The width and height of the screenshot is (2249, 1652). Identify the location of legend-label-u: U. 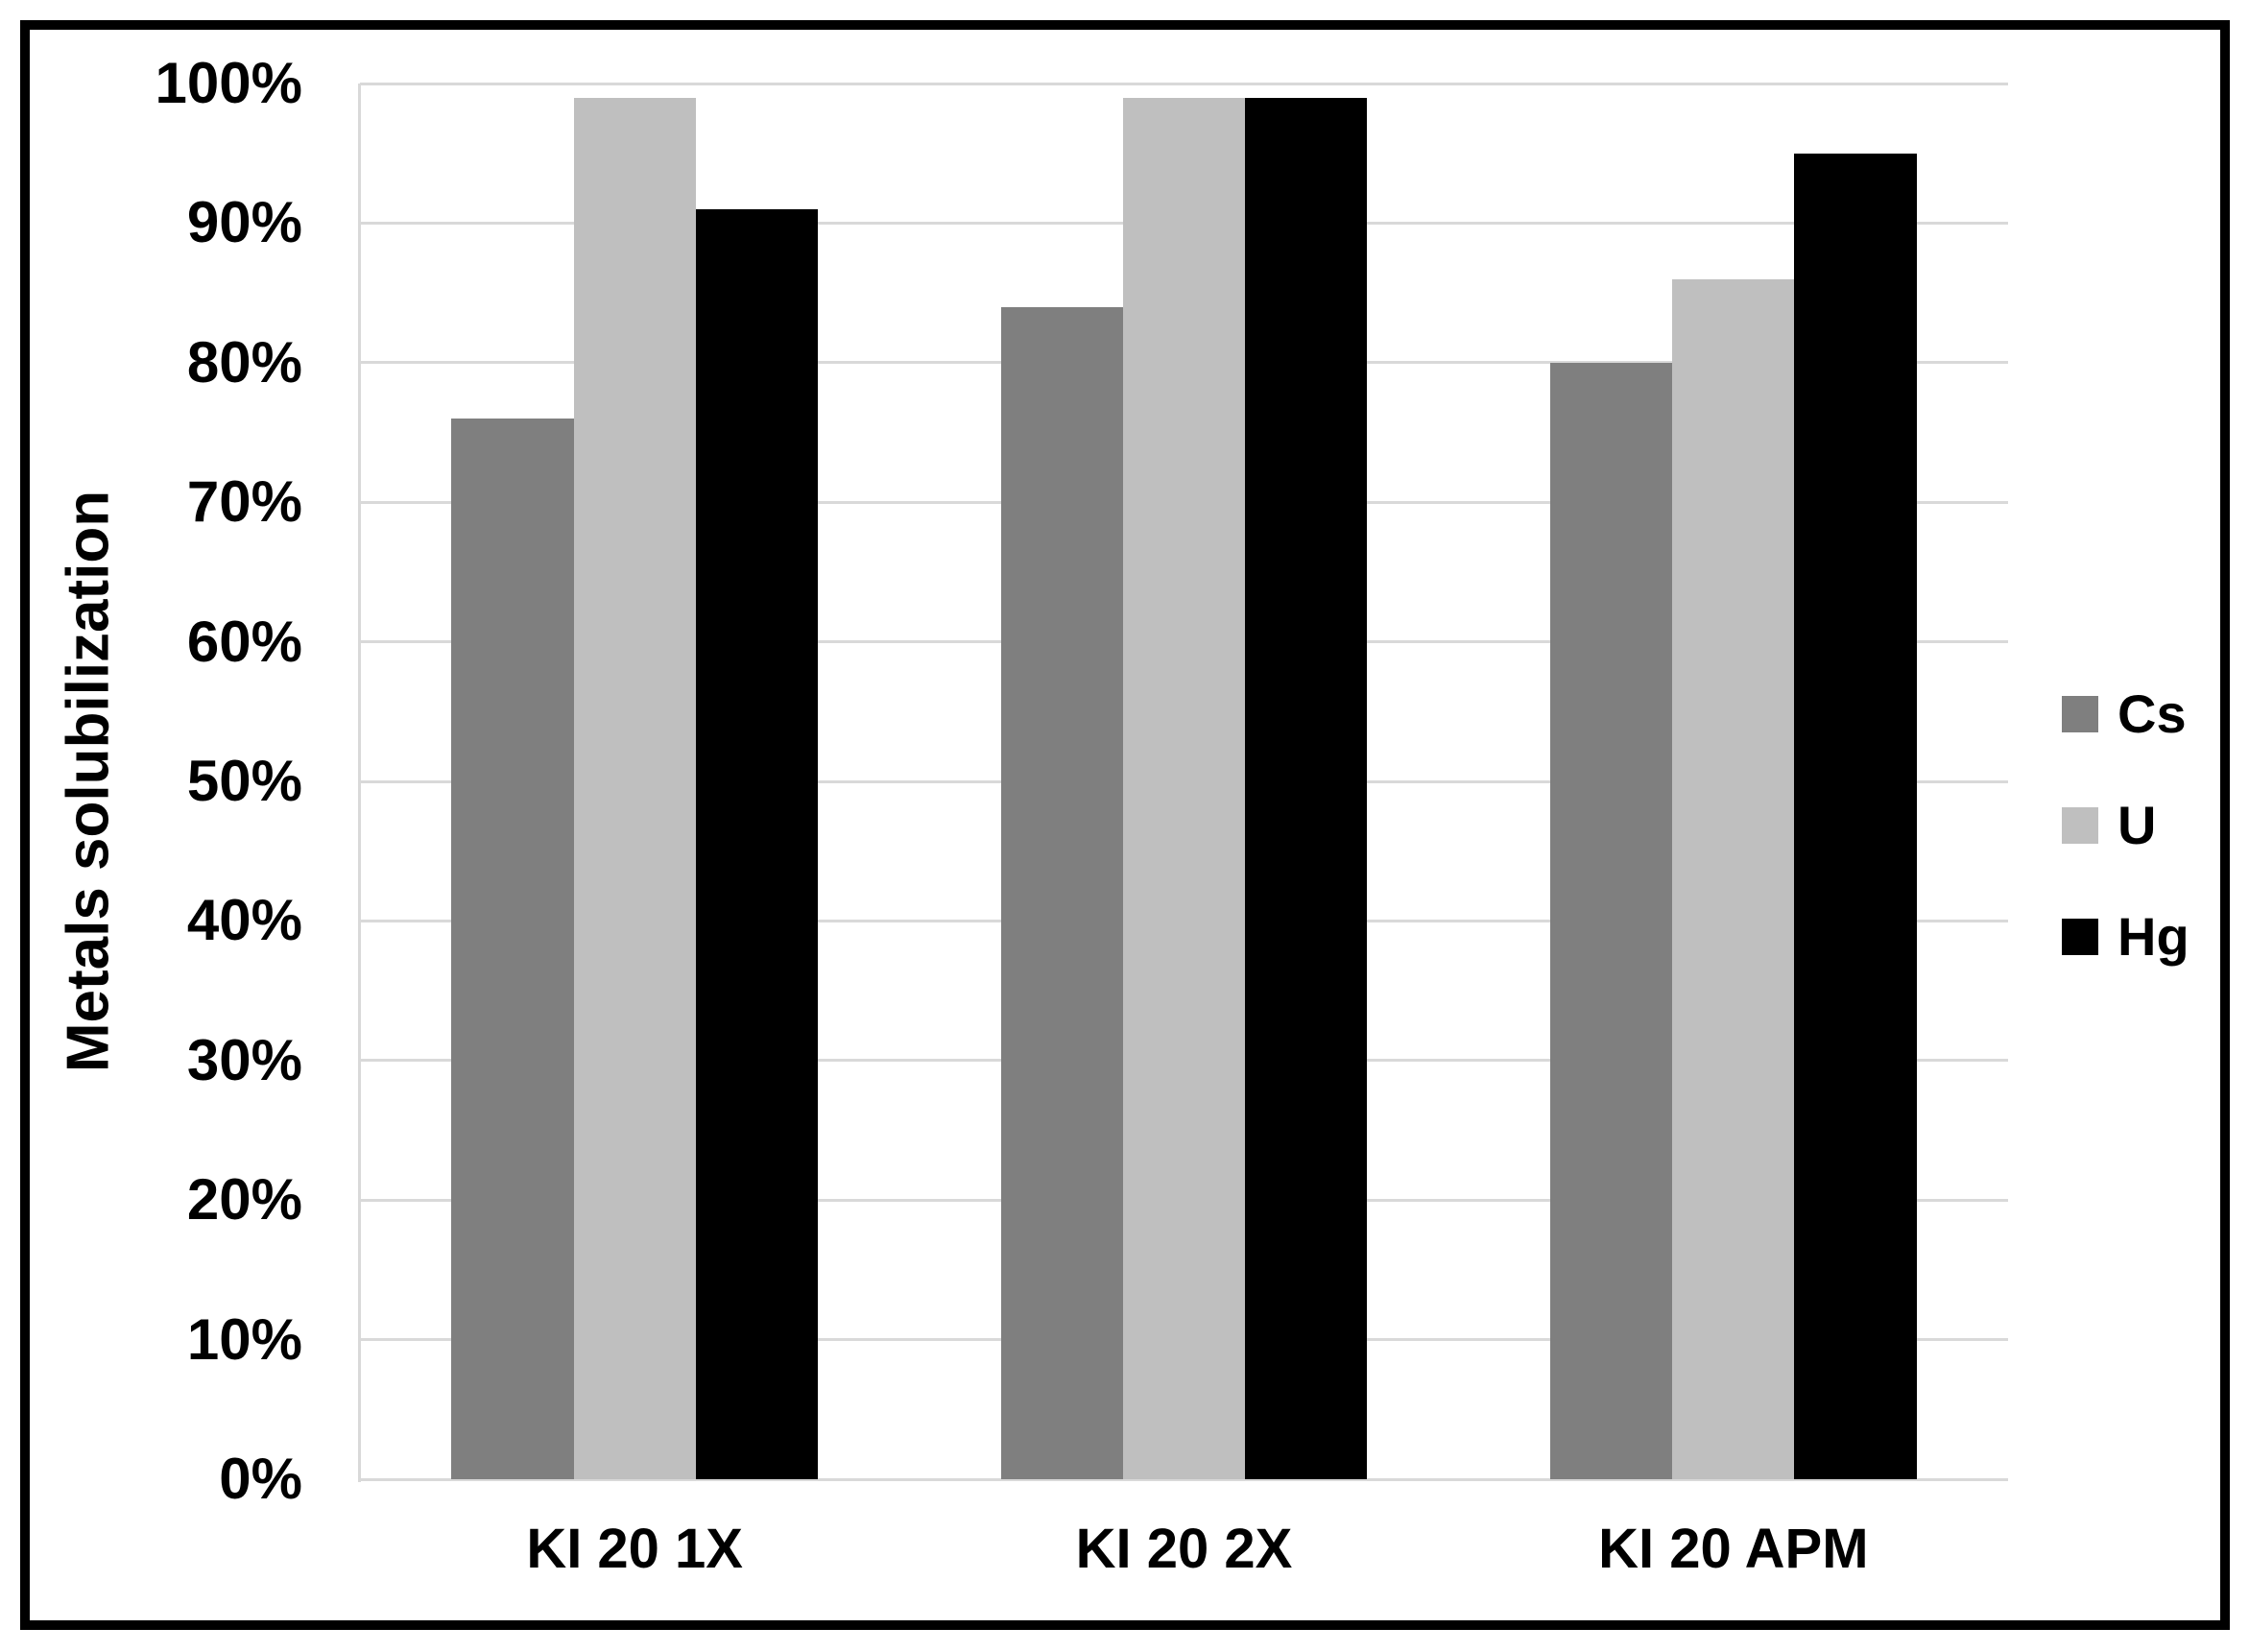
(2137, 825).